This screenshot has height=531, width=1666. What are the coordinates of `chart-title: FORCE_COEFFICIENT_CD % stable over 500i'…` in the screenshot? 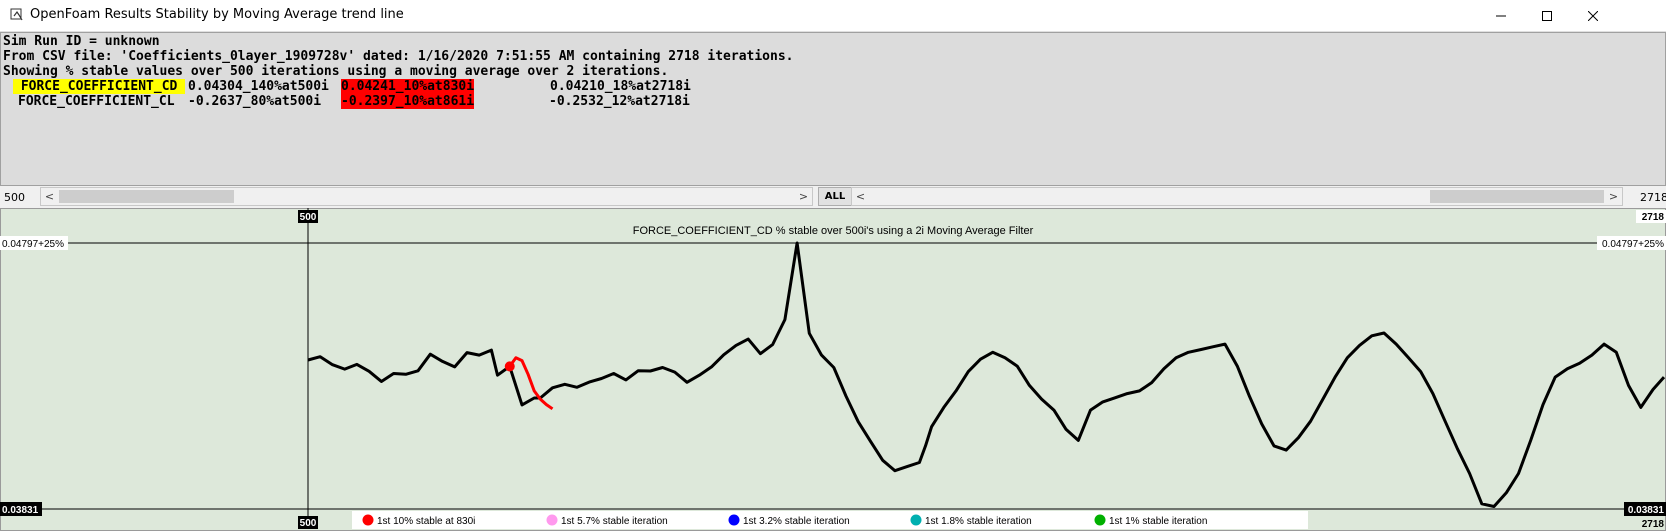 It's located at (833, 231).